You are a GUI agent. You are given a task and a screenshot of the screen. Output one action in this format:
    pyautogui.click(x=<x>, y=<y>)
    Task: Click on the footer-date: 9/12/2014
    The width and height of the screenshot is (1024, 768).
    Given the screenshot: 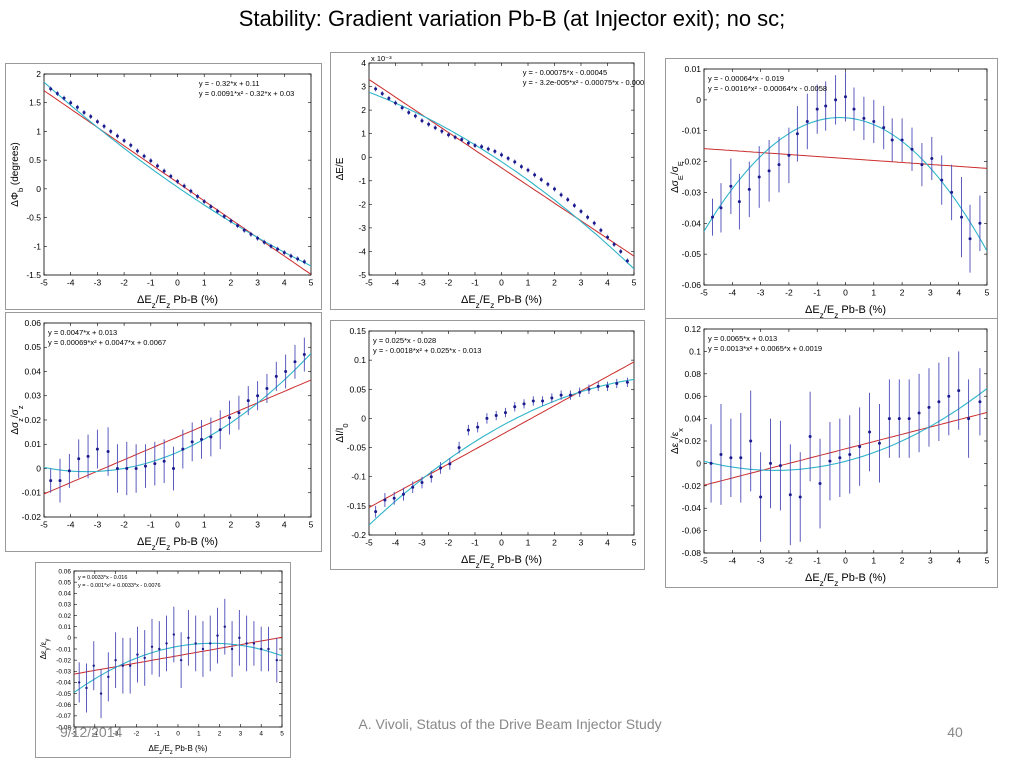 What is the action you would take?
    pyautogui.click(x=91, y=732)
    